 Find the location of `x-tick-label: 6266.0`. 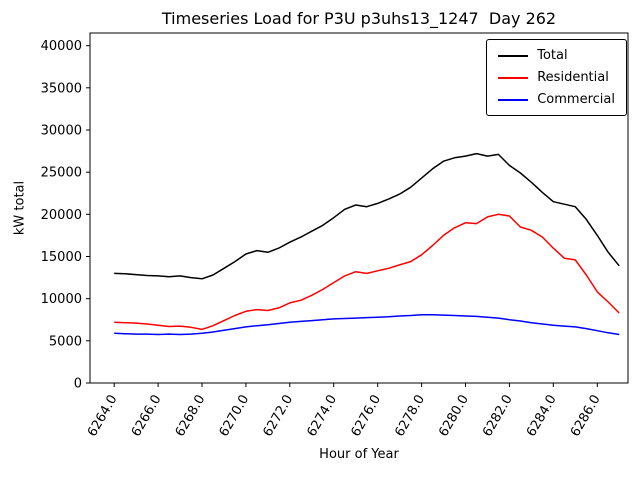

x-tick-label: 6266.0 is located at coordinates (147, 416).